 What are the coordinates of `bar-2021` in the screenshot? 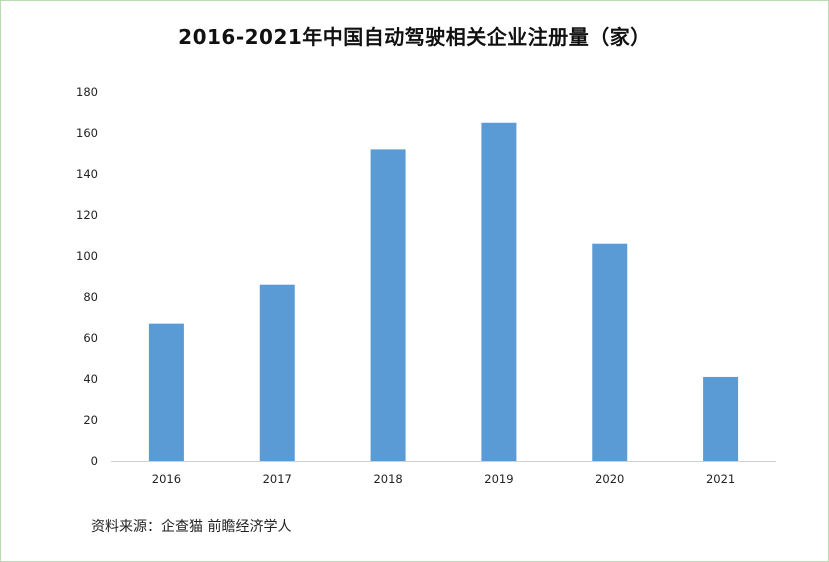 It's located at (721, 418).